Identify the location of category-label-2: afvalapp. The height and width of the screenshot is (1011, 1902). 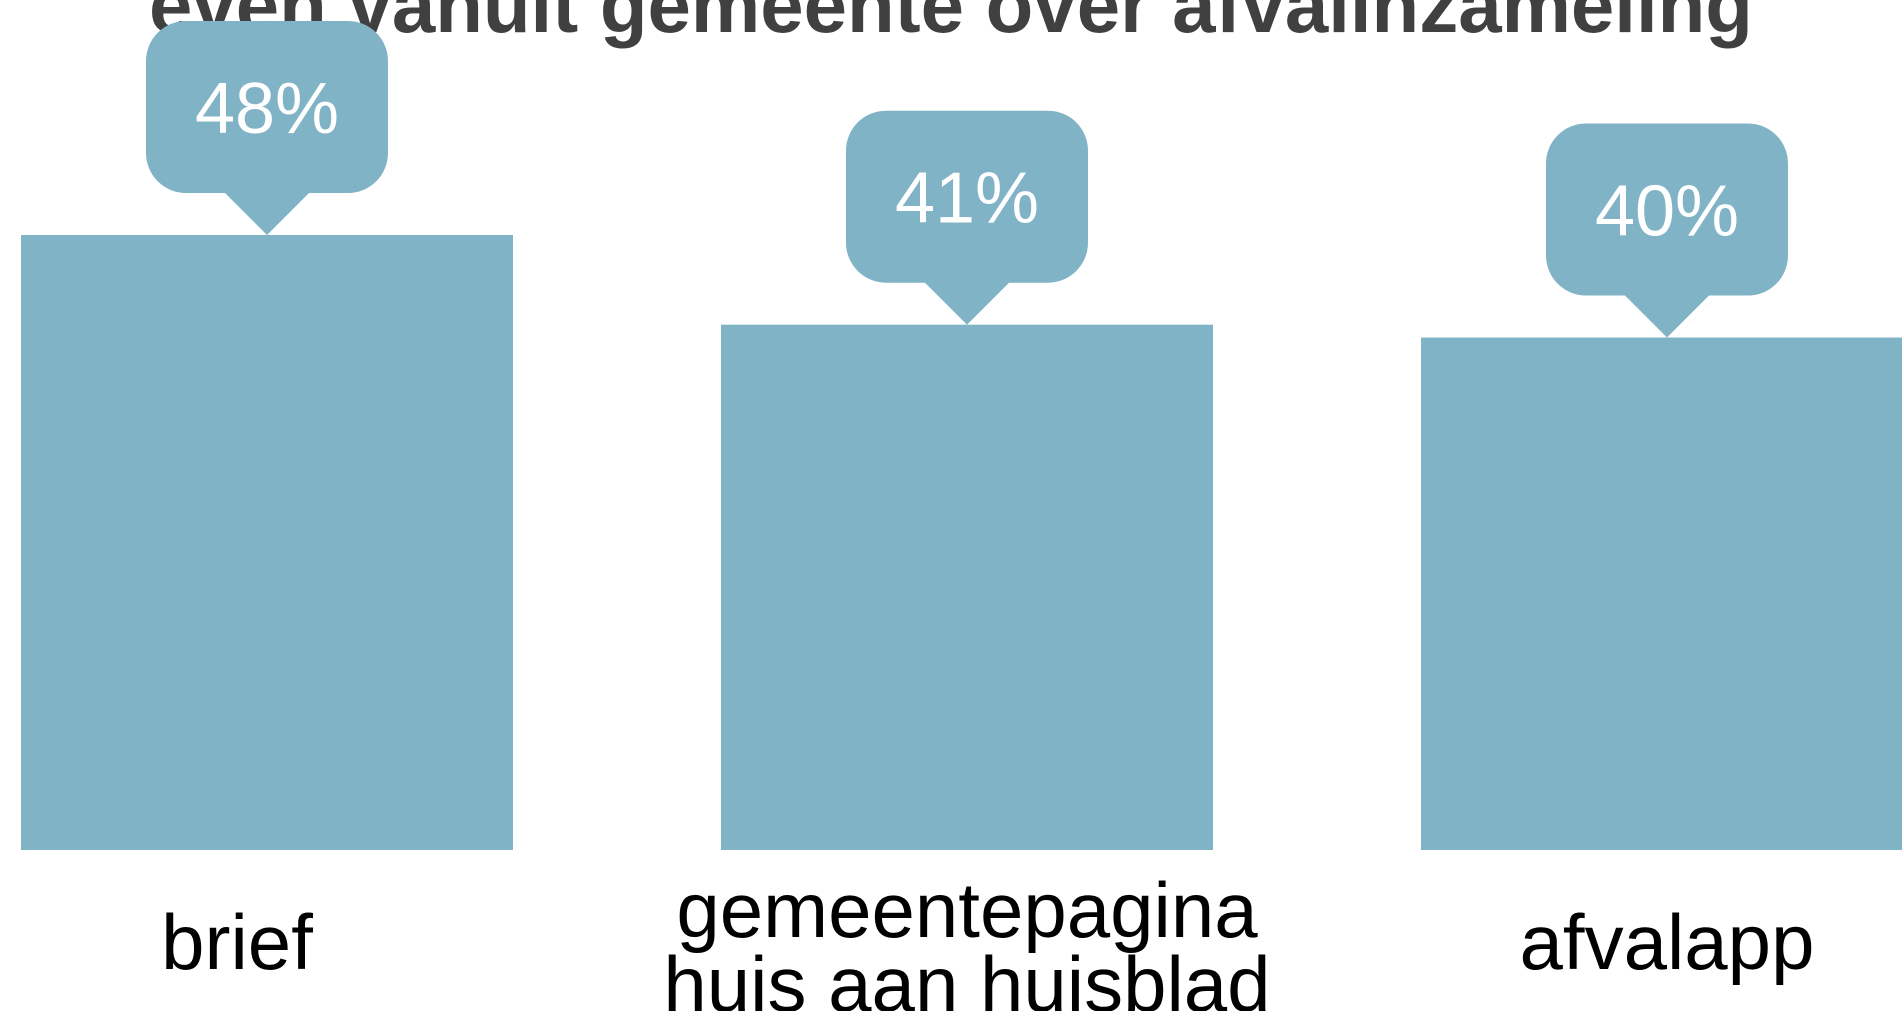
(1621, 942).